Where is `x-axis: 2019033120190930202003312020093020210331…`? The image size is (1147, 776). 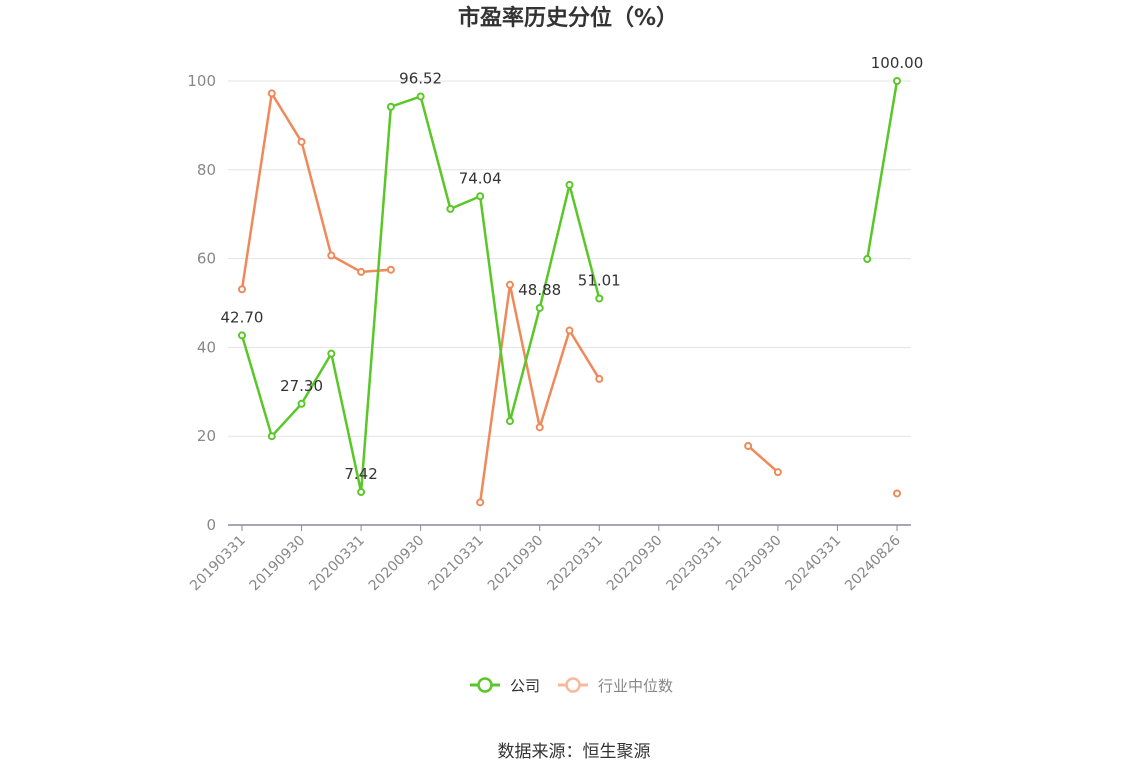 x-axis: 2019033120190930202003312020093020210331… is located at coordinates (549, 559).